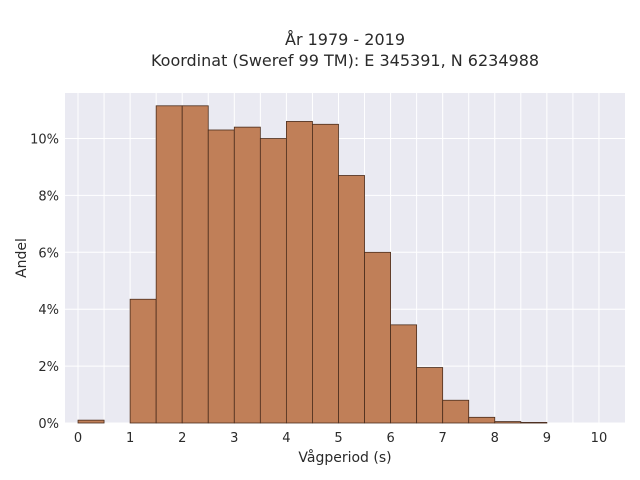 The image size is (640, 480). Describe the element at coordinates (48, 310) in the screenshot. I see `y-tick-label: 4%` at that location.